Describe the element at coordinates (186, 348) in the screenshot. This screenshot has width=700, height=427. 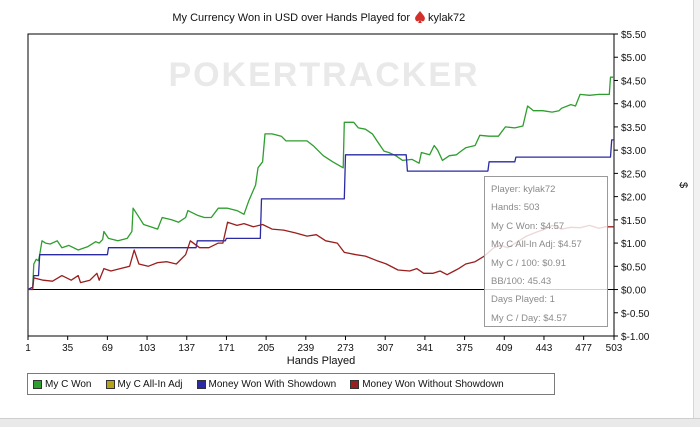
I see `x-tick-label: 137` at that location.